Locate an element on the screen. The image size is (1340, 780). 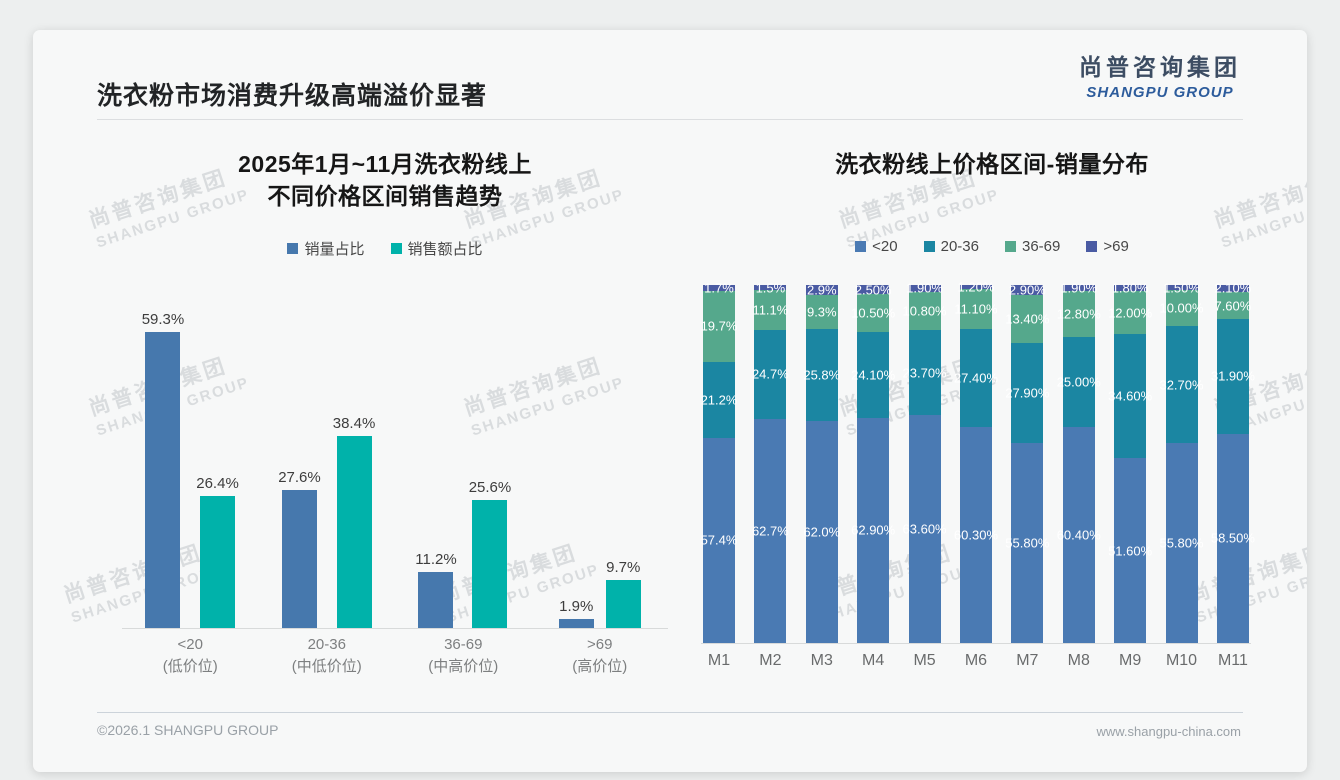
logo-english-text: SHANGPU GROUP is located at coordinates (1160, 92).